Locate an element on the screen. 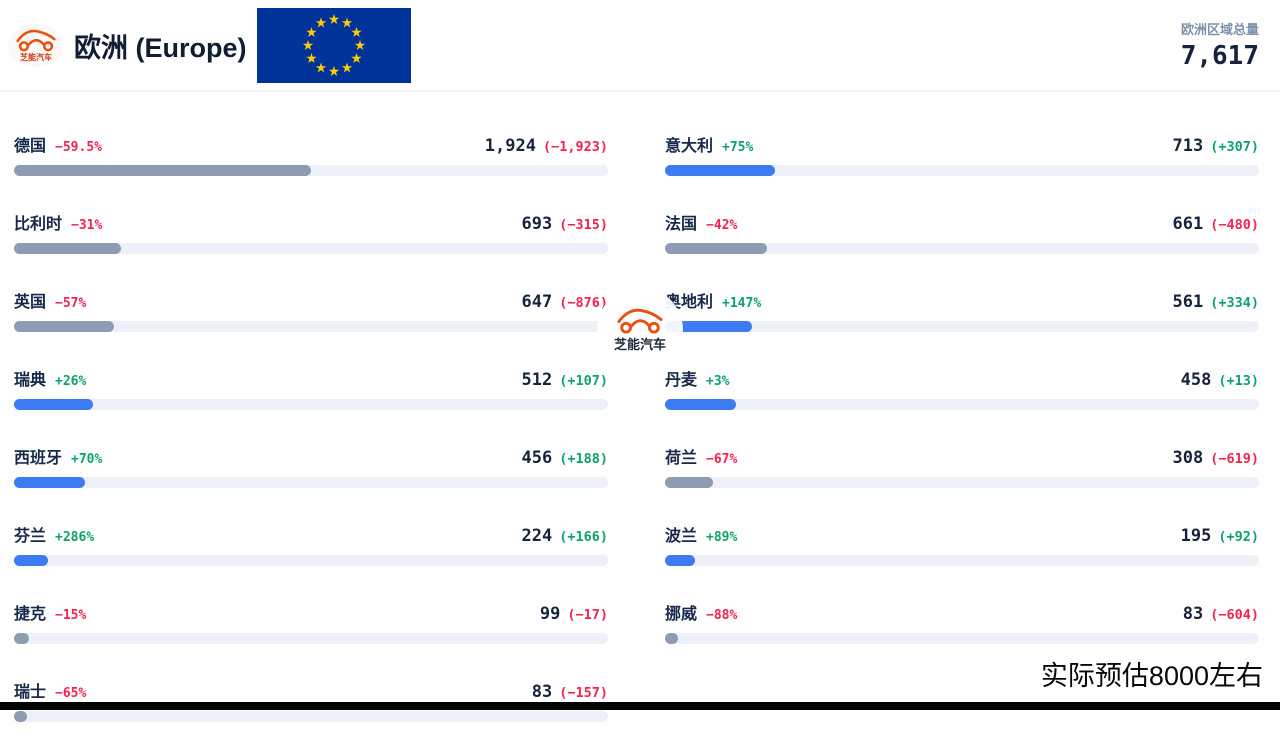 This screenshot has height=756, width=1280. brand-logo: 芝能汽车 is located at coordinates (36, 45).